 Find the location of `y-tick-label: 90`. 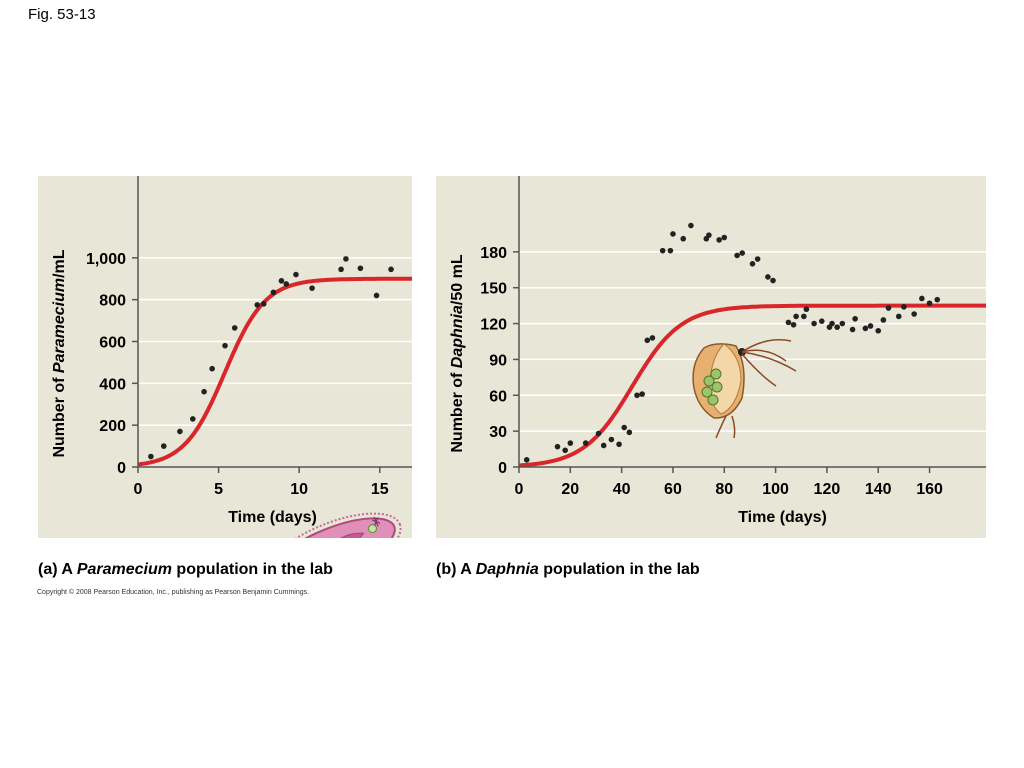

y-tick-label: 90 is located at coordinates (498, 360).